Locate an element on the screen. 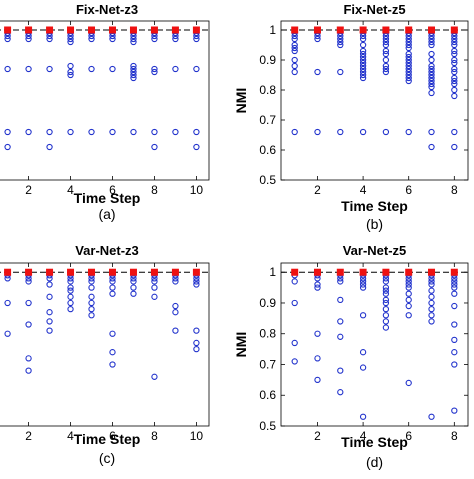 Image resolution: width=474 pixels, height=479 pixels. plot-frame is located at coordinates (374, 344).